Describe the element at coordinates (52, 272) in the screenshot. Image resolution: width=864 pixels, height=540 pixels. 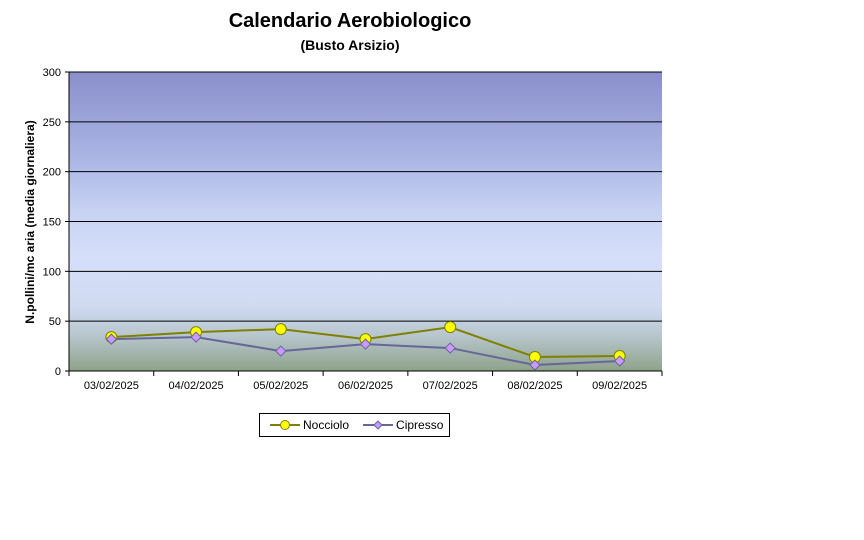
I see `y-tick-label: 100` at that location.